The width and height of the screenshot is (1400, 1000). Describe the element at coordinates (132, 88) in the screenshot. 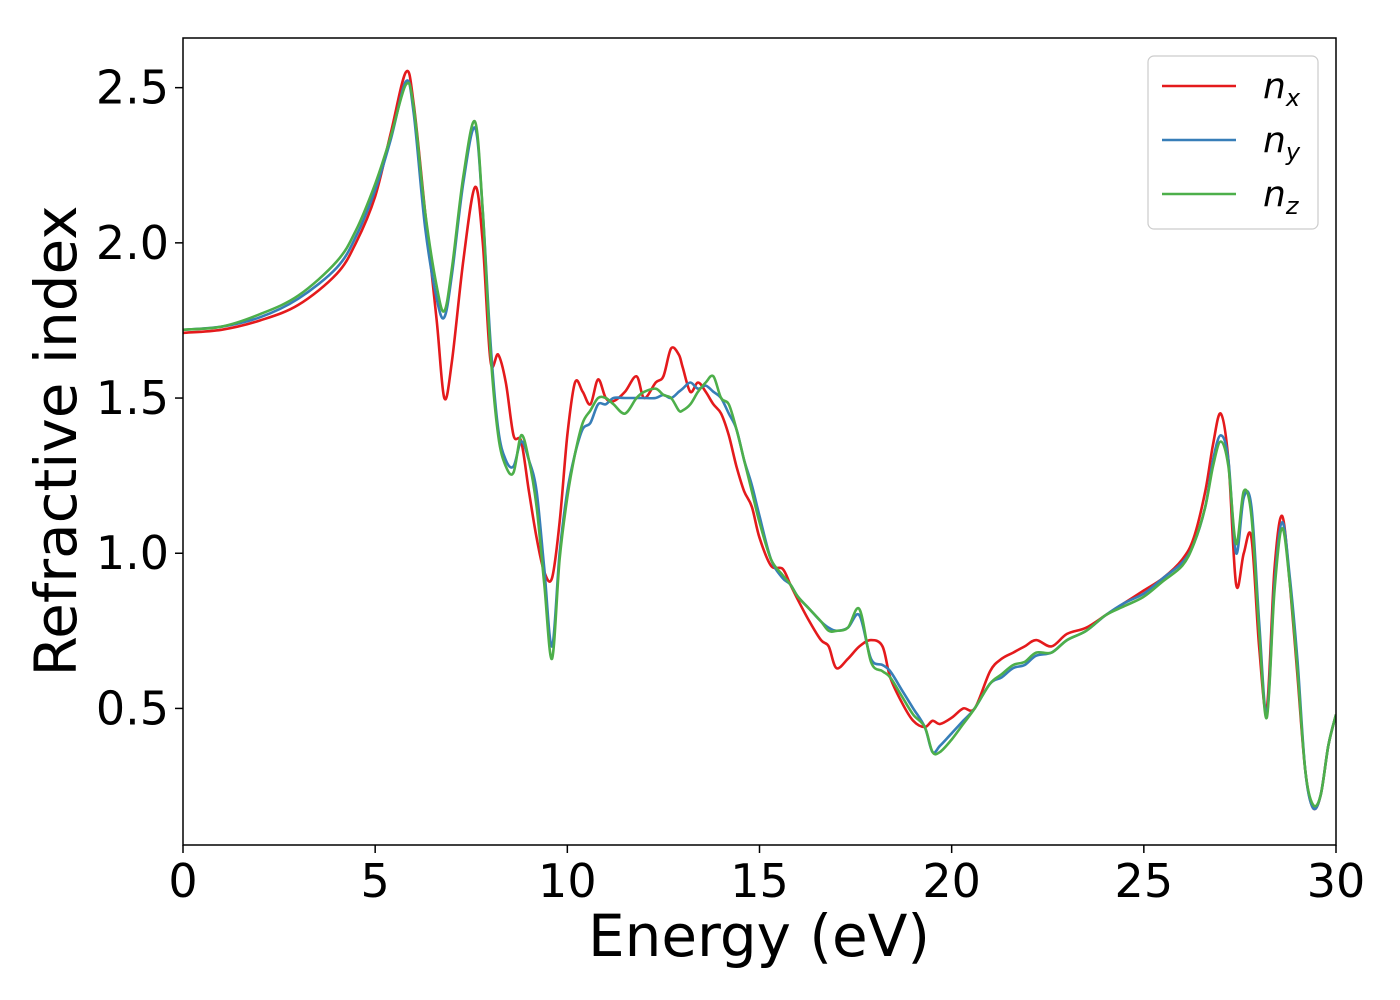

I see `y-tick-label: 2.5` at that location.